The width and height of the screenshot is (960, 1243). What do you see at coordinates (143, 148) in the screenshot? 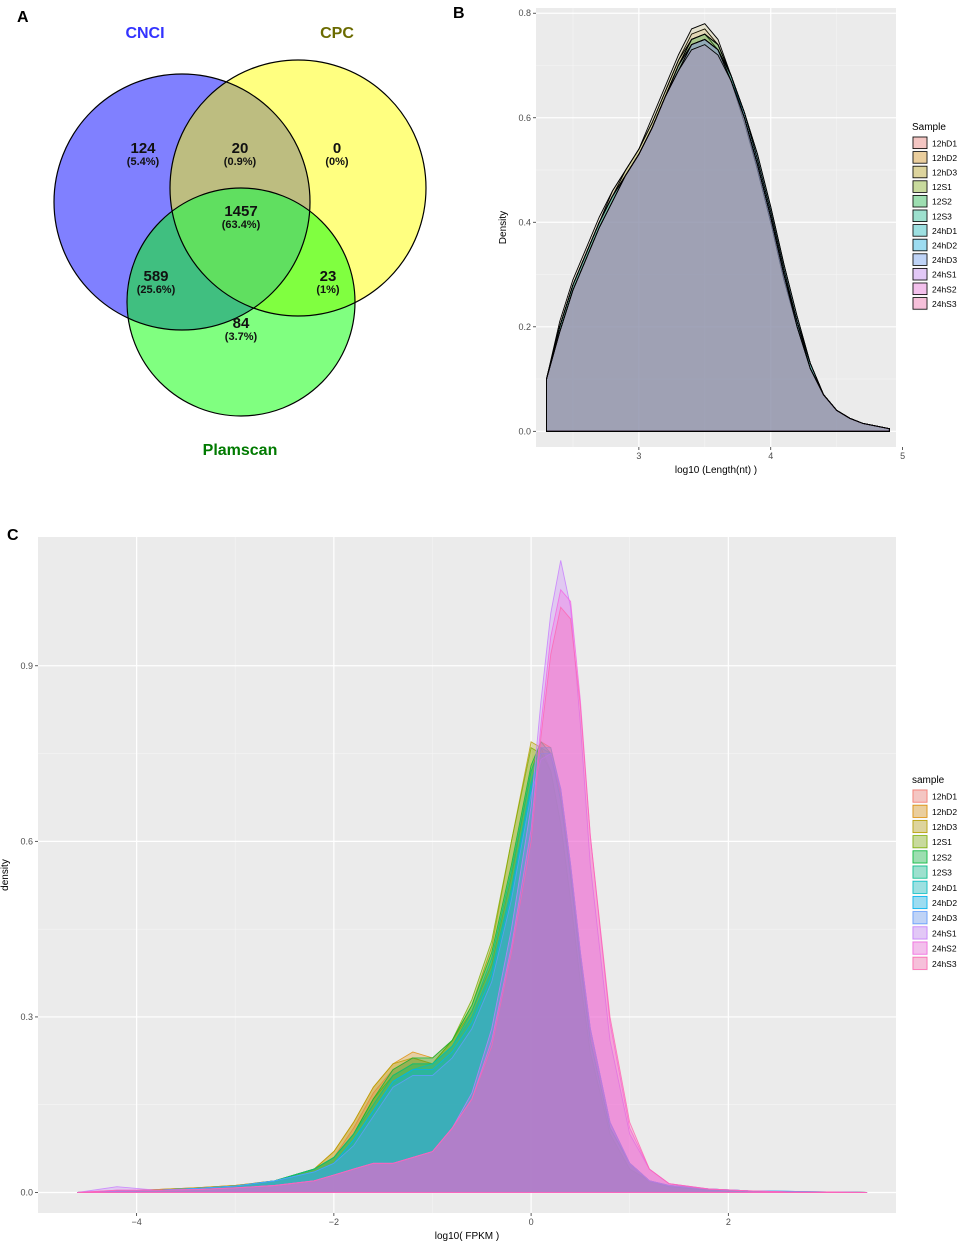
I see `venn-region-count: 124` at bounding box center [143, 148].